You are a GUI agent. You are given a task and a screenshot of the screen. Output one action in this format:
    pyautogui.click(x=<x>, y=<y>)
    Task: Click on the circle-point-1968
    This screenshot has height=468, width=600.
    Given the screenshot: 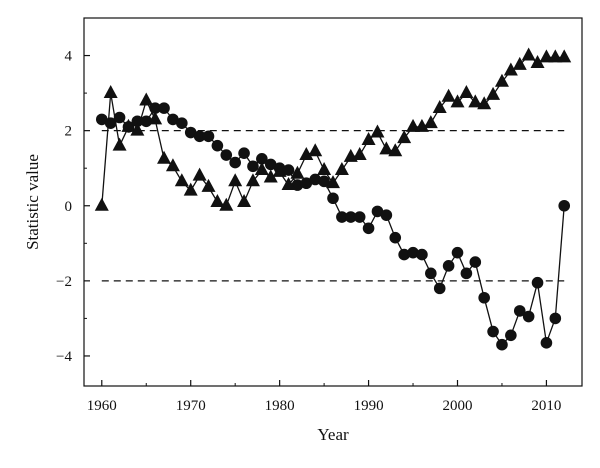 What is the action you would take?
    pyautogui.click(x=173, y=119)
    